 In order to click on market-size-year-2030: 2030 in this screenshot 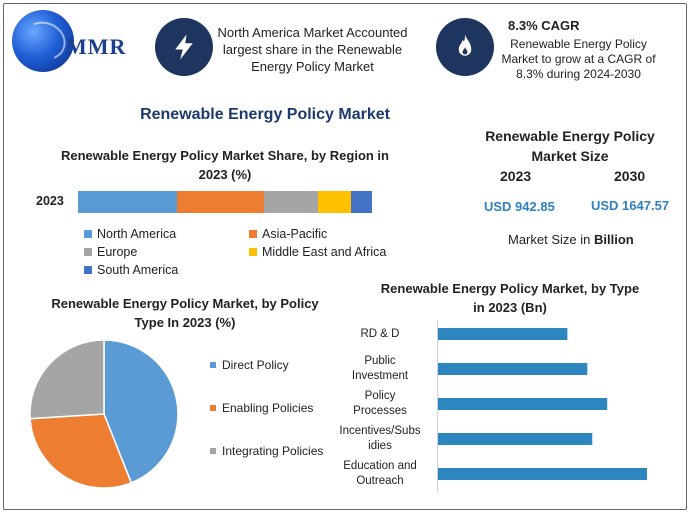, I will do `click(630, 176)`.